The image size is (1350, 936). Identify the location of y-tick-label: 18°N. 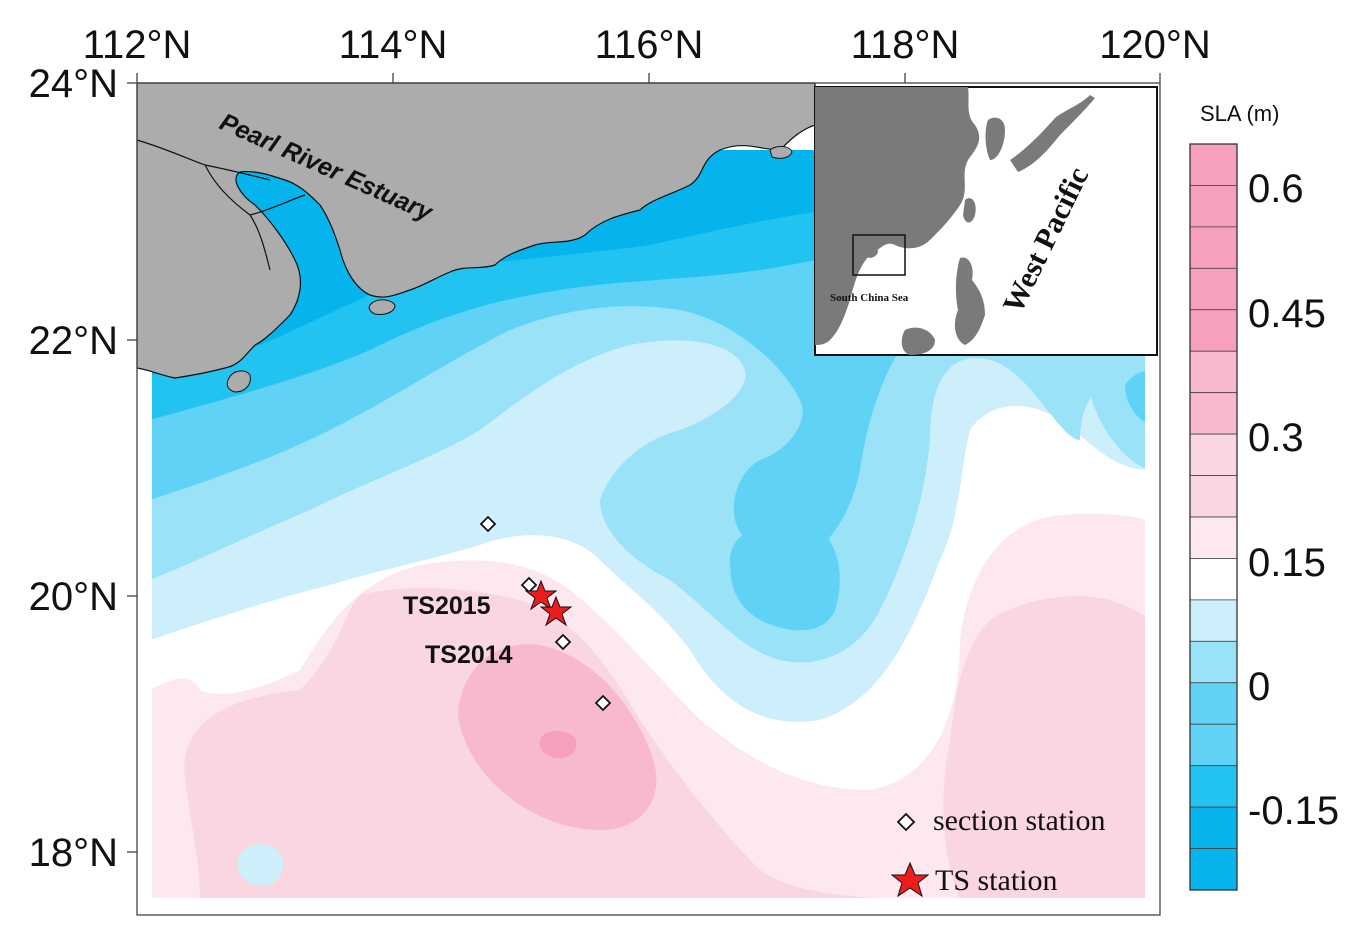
(73, 853).